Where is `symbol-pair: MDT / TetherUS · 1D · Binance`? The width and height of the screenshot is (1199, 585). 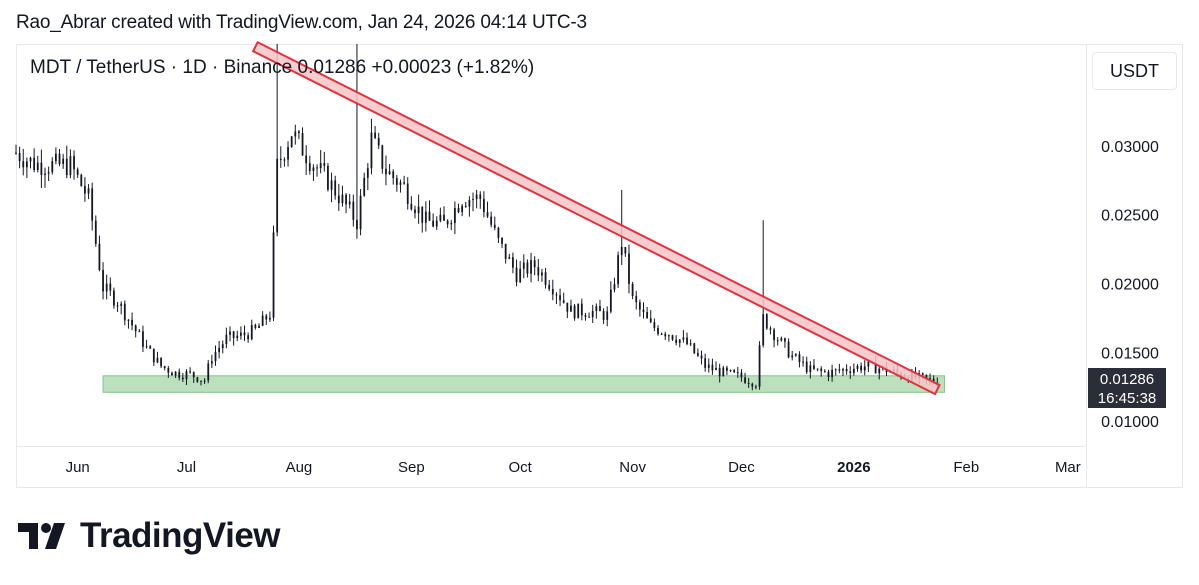 symbol-pair: MDT / TetherUS · 1D · Binance is located at coordinates (161, 67).